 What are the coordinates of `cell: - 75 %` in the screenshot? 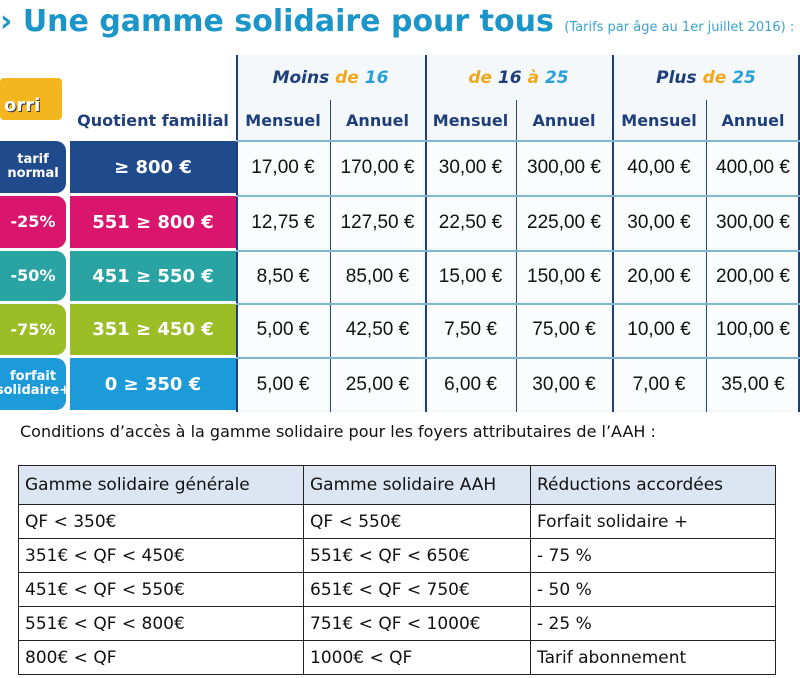 It's located at (653, 555).